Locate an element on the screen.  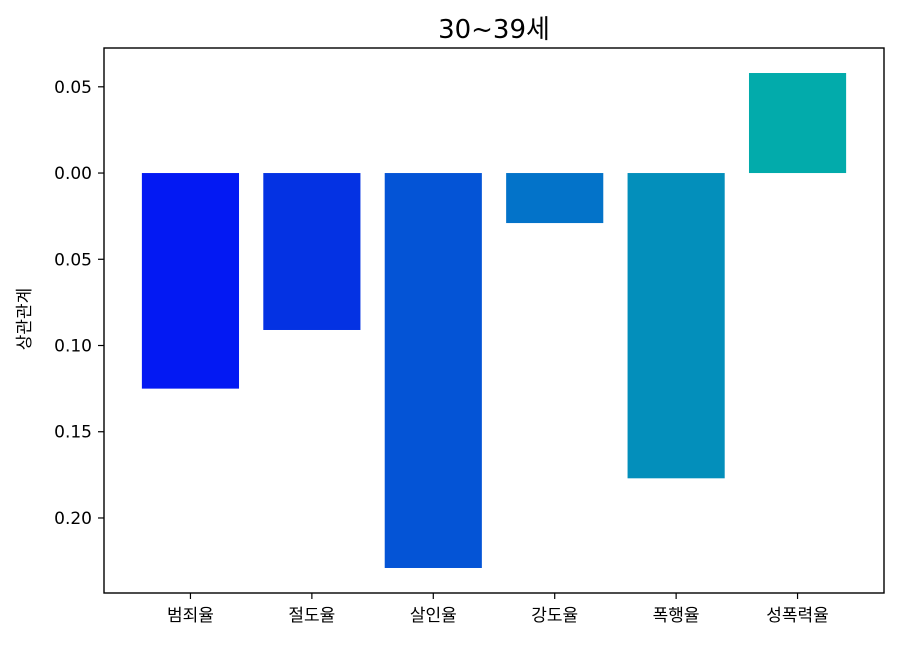
x-tick-label: 성폭력율 is located at coordinates (797, 616).